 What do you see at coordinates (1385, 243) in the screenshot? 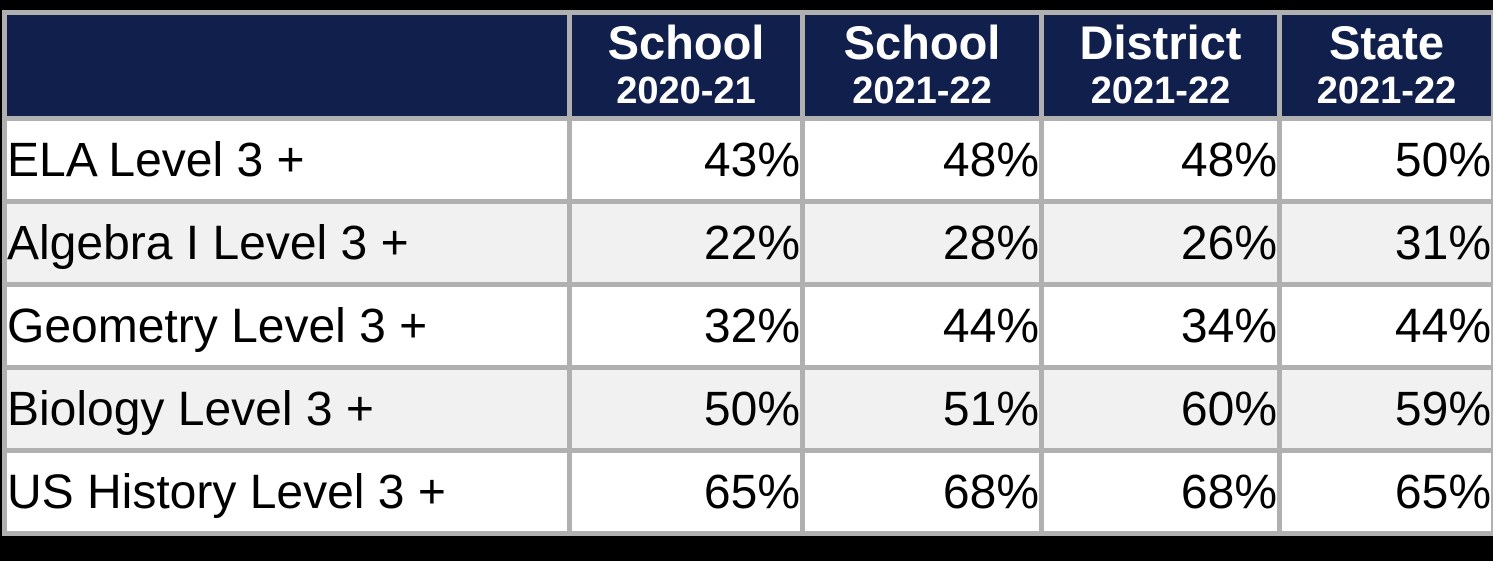
I see `cell-value: 31%` at bounding box center [1385, 243].